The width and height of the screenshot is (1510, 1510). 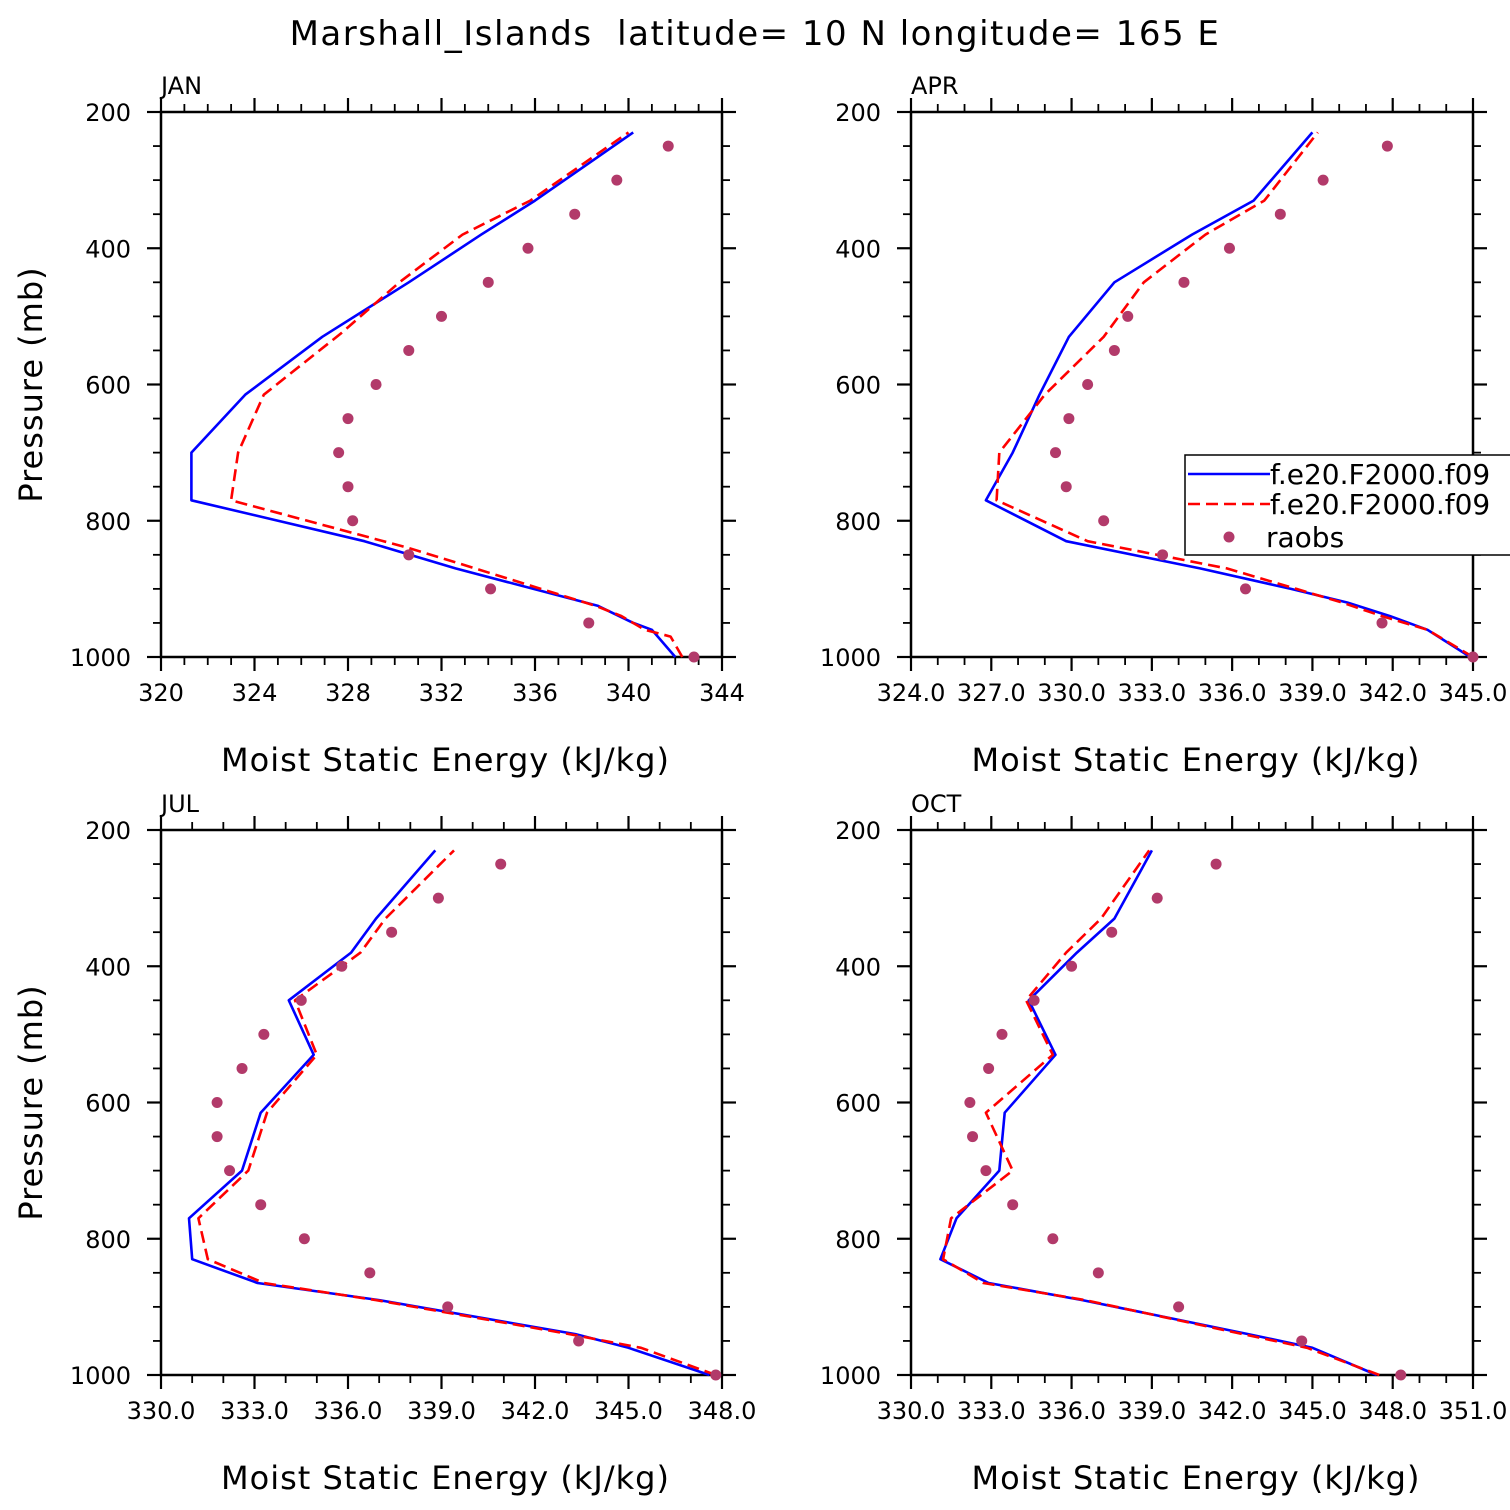 I want to click on x-tick-label: 339.0, so click(x=1151, y=1411).